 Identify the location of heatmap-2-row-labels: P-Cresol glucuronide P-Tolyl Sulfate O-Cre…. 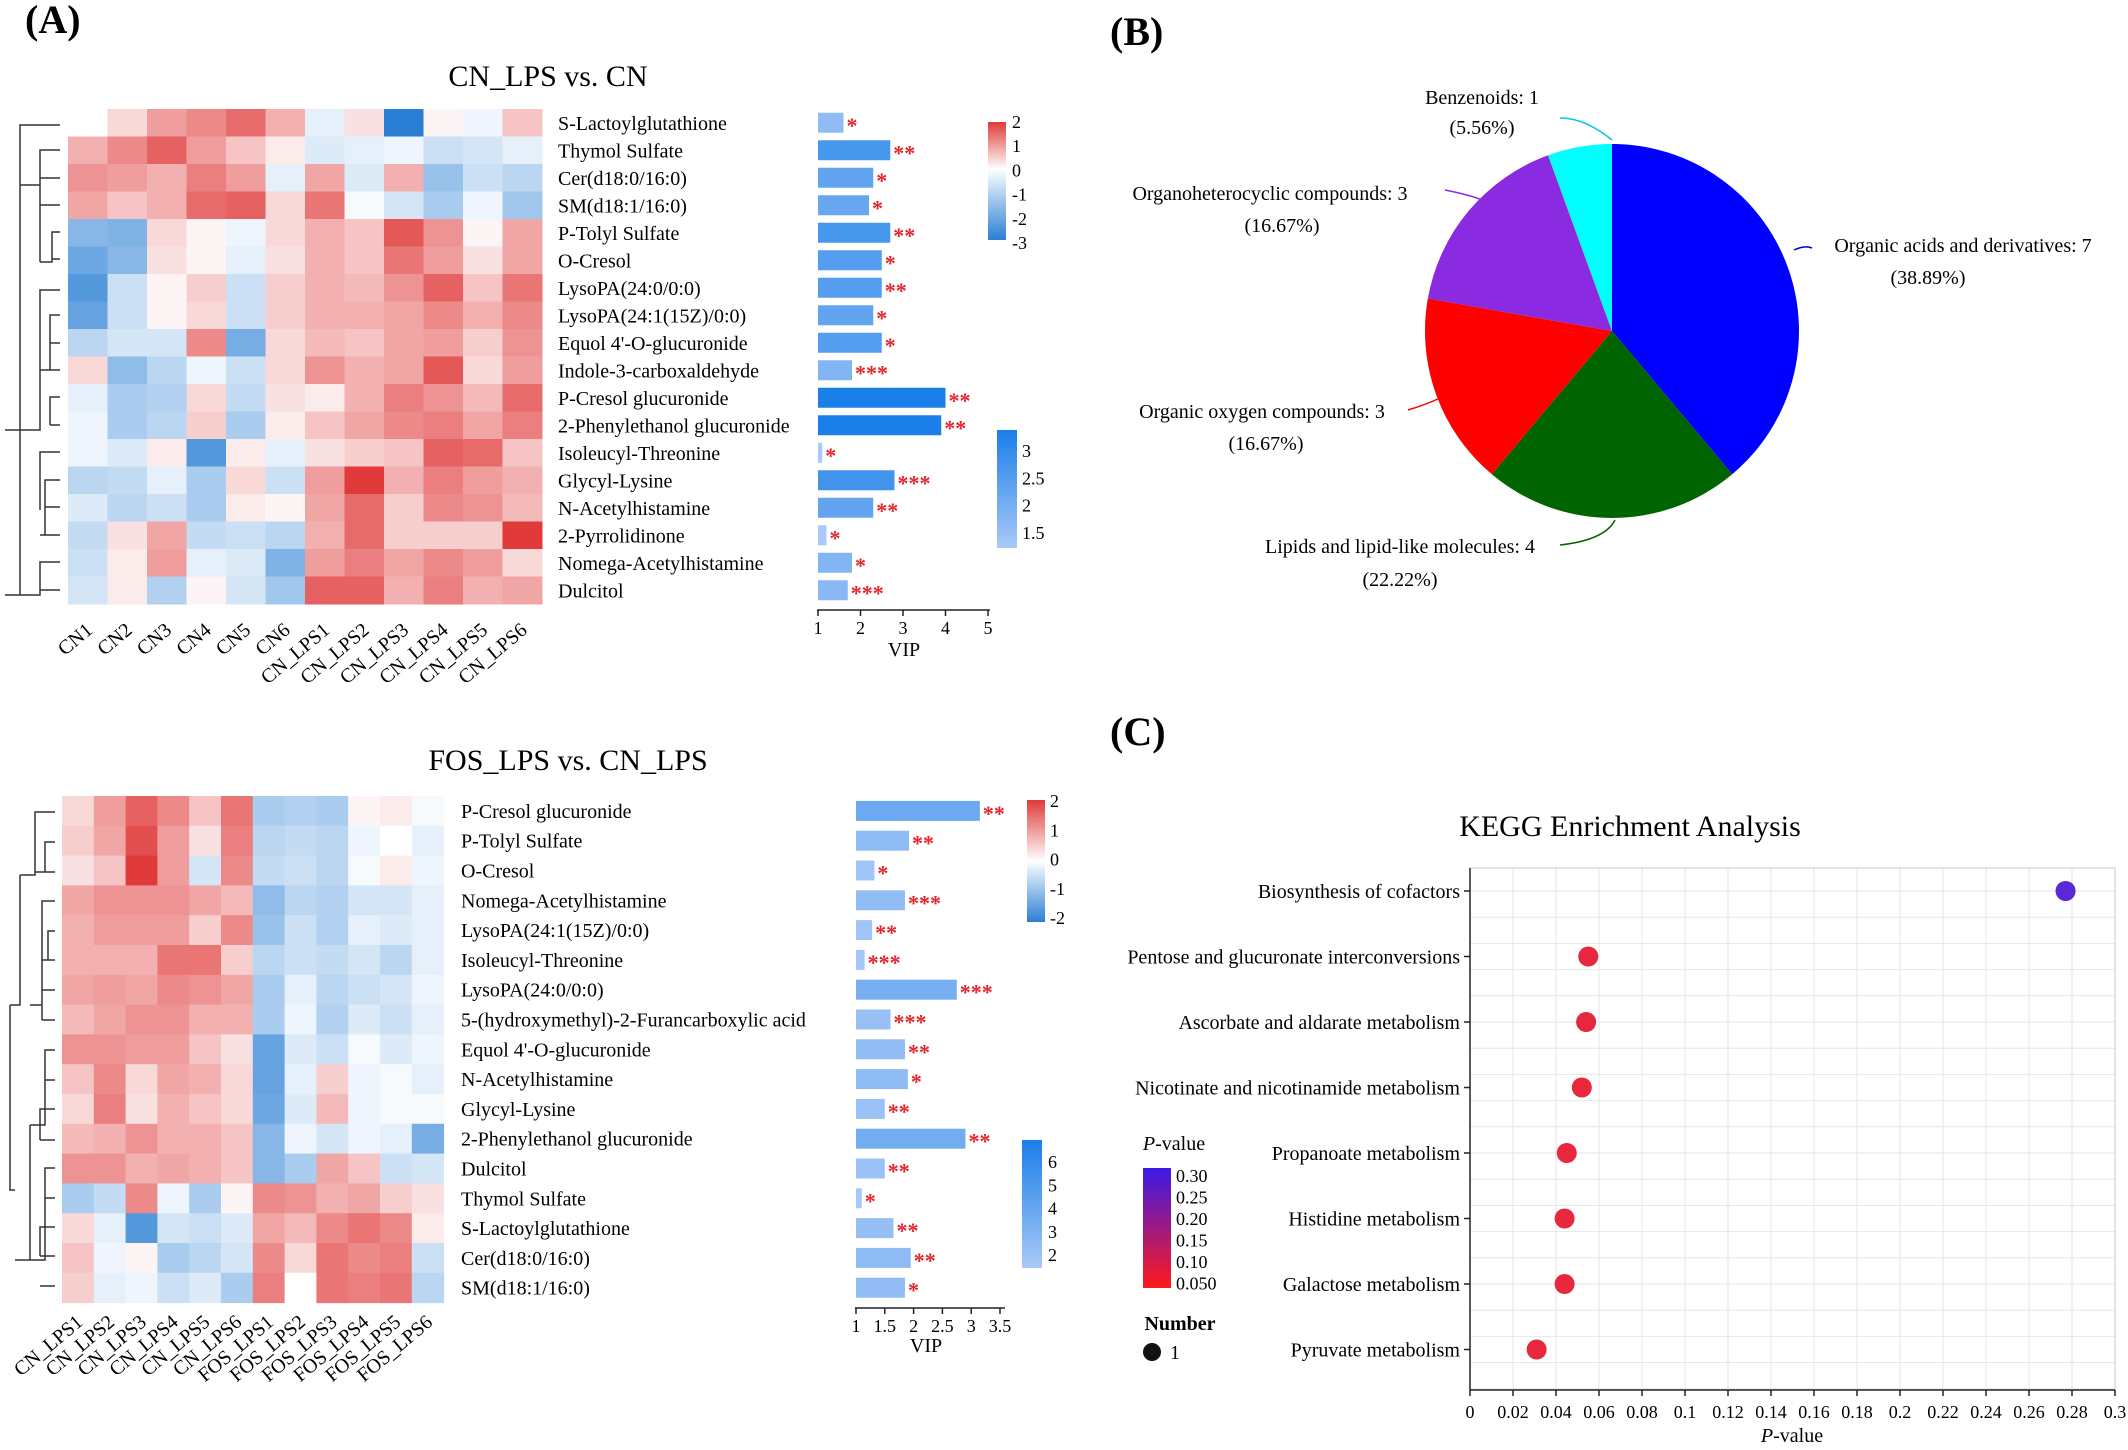
(633, 1050).